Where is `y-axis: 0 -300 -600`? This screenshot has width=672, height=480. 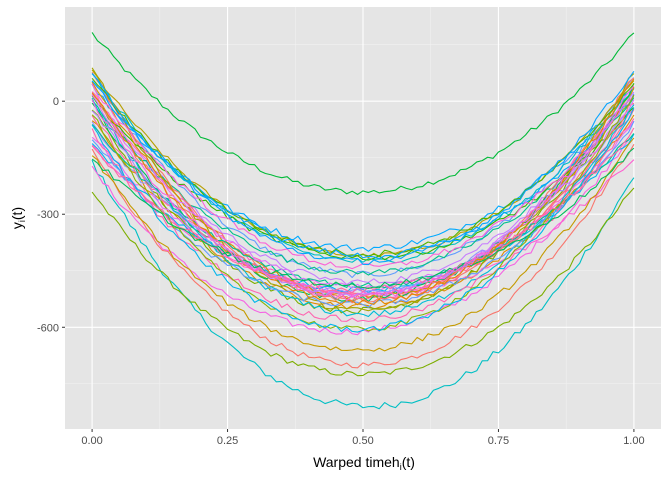
y-axis: 0 -300 -600 is located at coordinates (51, 215).